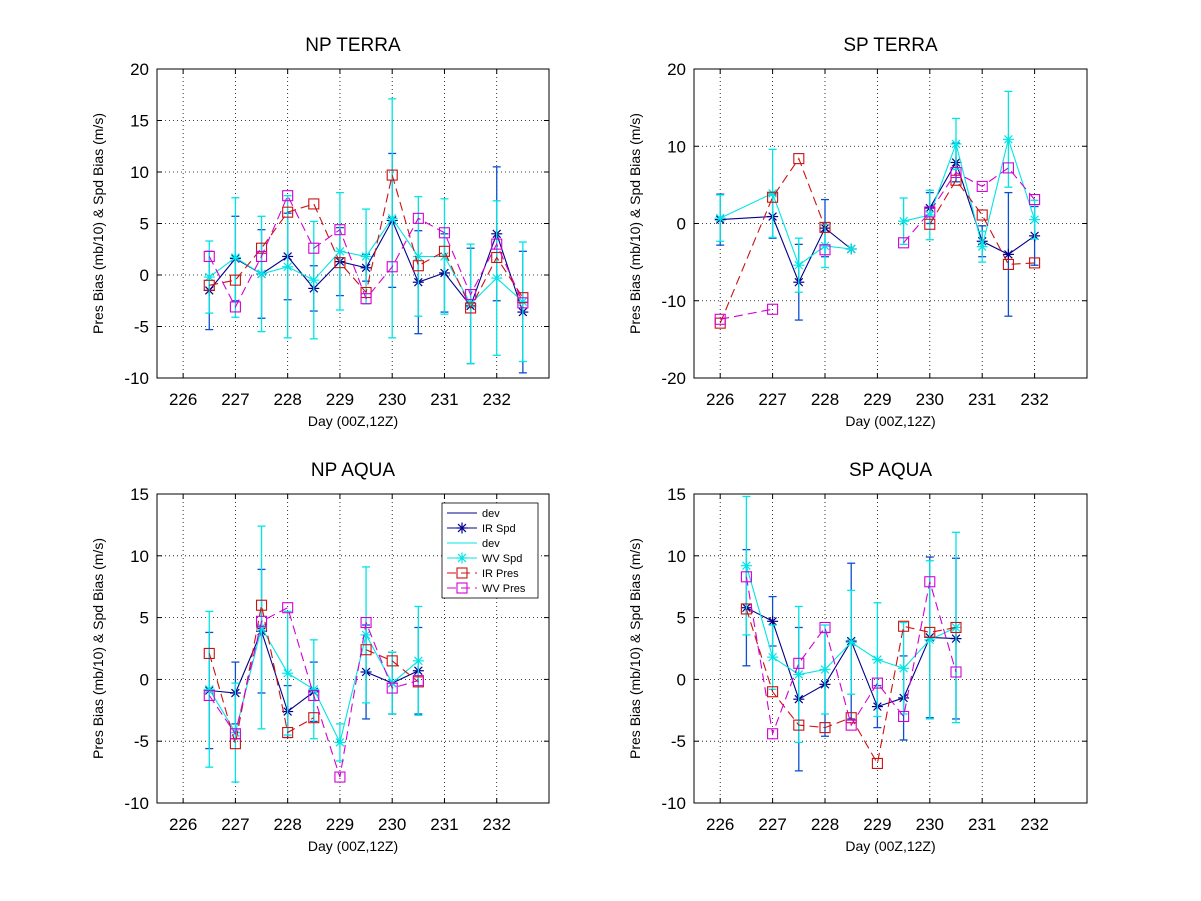 This screenshot has height=901, width=1201. What do you see at coordinates (141, 741) in the screenshot?
I see `y-tick-label: -5` at bounding box center [141, 741].